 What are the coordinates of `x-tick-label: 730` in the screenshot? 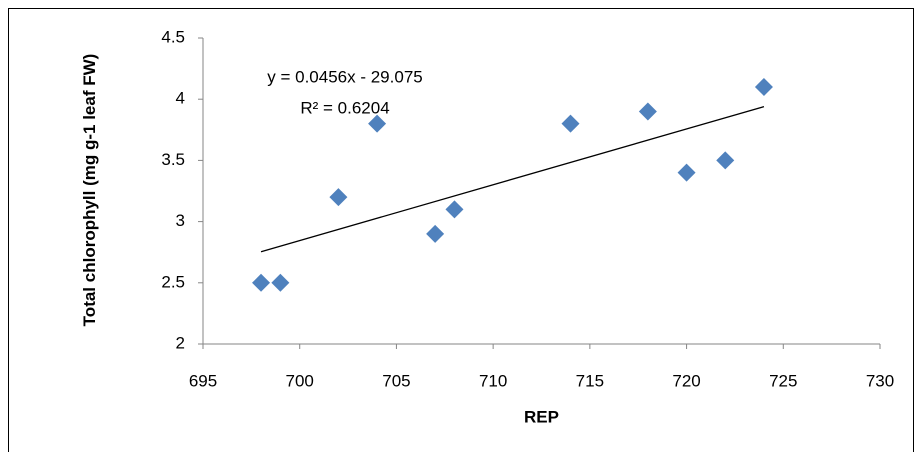 It's located at (880, 380).